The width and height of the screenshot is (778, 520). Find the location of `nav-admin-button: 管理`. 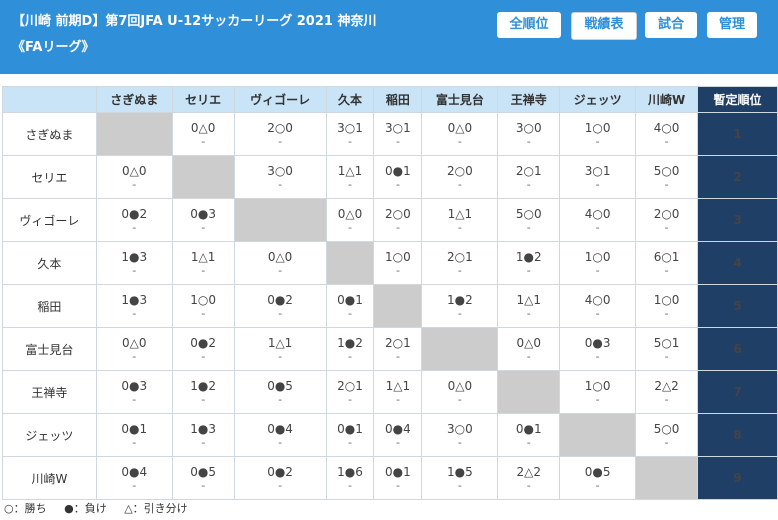

nav-admin-button: 管理 is located at coordinates (732, 25).